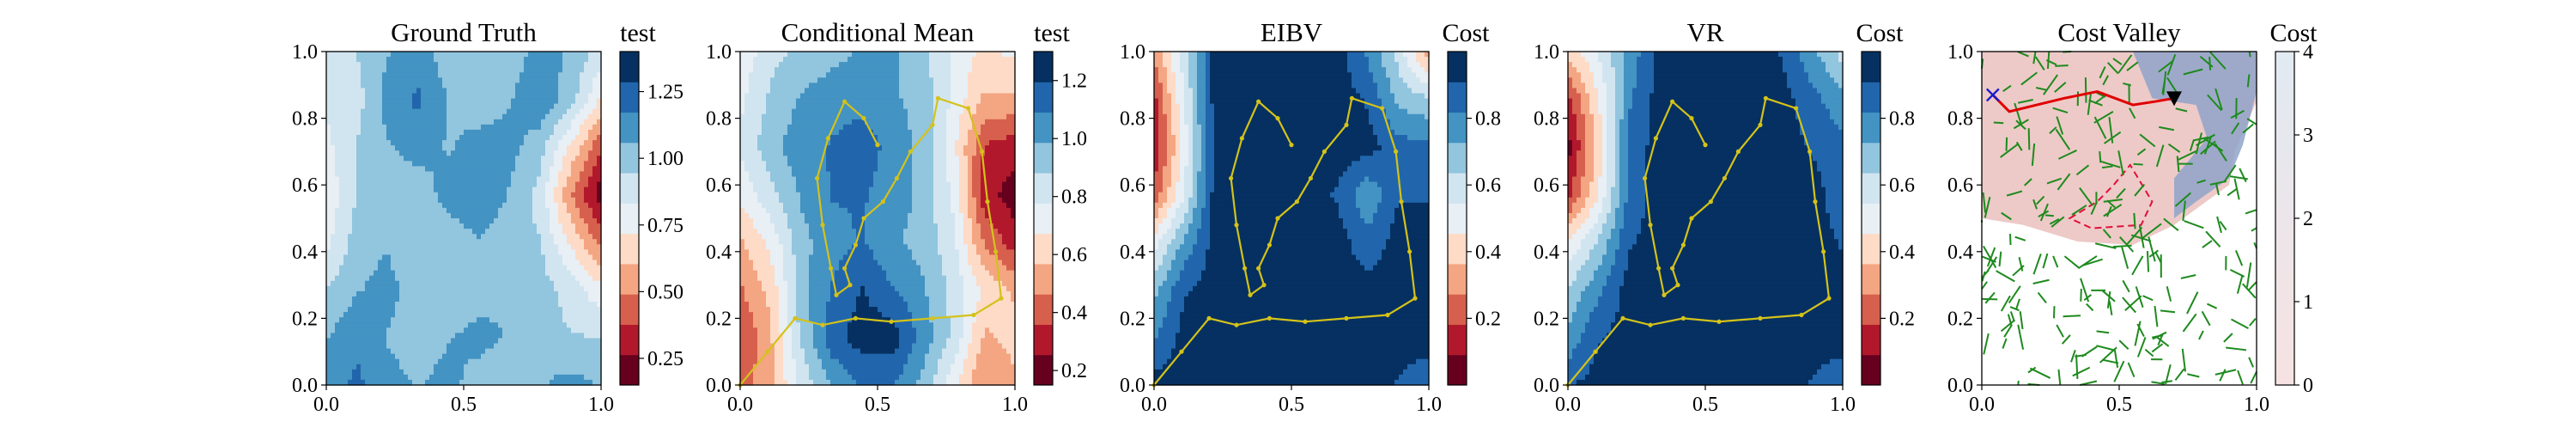  I want to click on colorbar-tick-label: 0.75, so click(665, 226).